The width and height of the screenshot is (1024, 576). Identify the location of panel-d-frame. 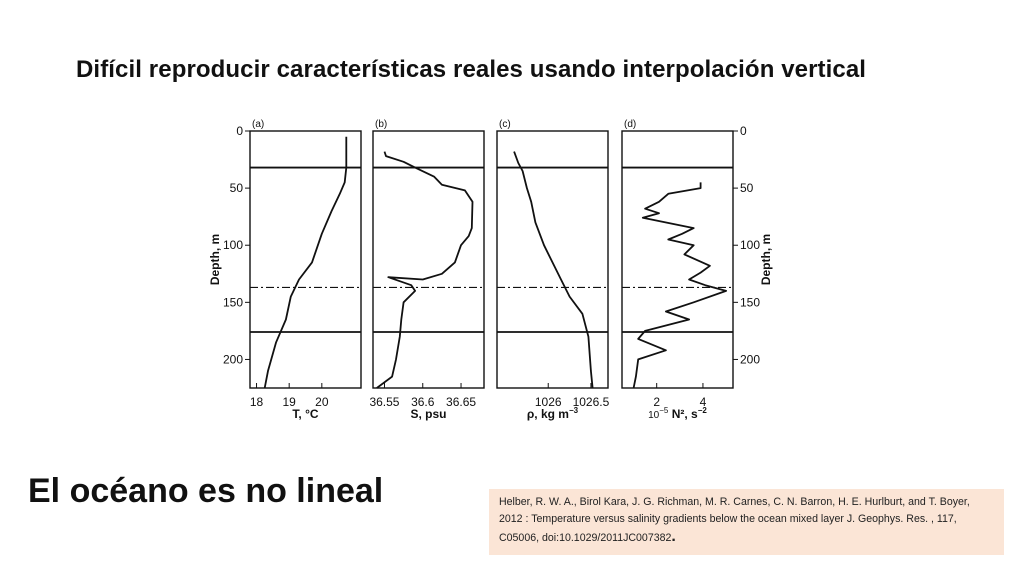
(677, 259).